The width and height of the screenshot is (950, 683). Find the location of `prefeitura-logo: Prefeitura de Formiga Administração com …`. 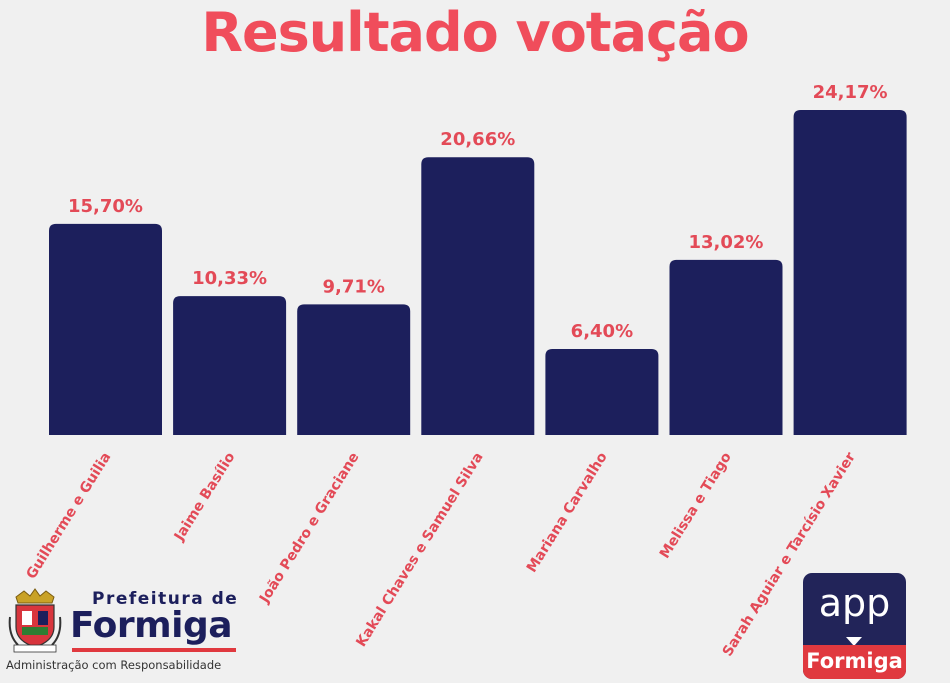

prefeitura-logo: Prefeitura de Formiga Administração com … is located at coordinates (126, 632).